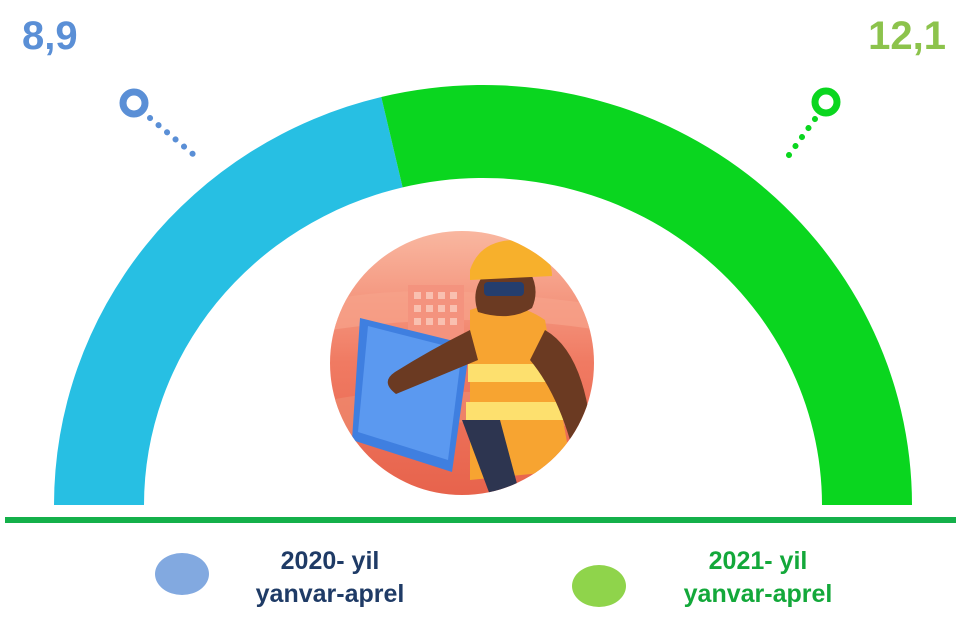 Image resolution: width=956 pixels, height=623 pixels. What do you see at coordinates (758, 578) in the screenshot?
I see `legend-label-2021: 2021- yil yanvar-aprel` at bounding box center [758, 578].